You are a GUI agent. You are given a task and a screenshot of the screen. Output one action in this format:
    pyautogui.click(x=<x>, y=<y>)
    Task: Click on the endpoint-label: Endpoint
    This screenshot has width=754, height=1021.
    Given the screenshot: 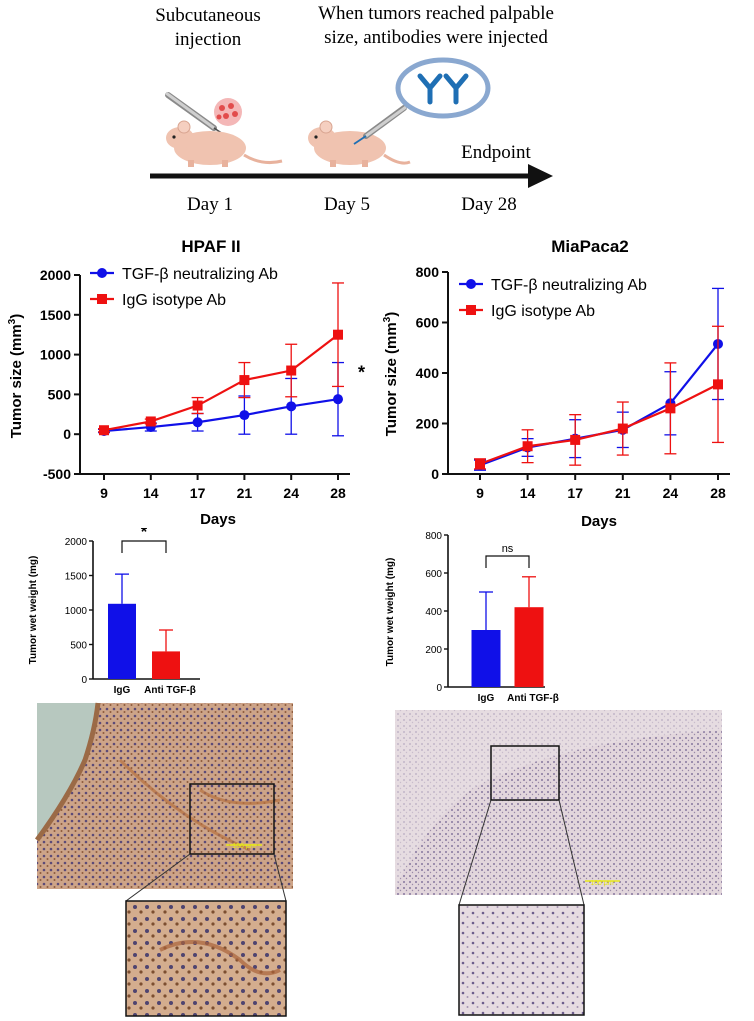 What is the action you would take?
    pyautogui.click(x=496, y=152)
    